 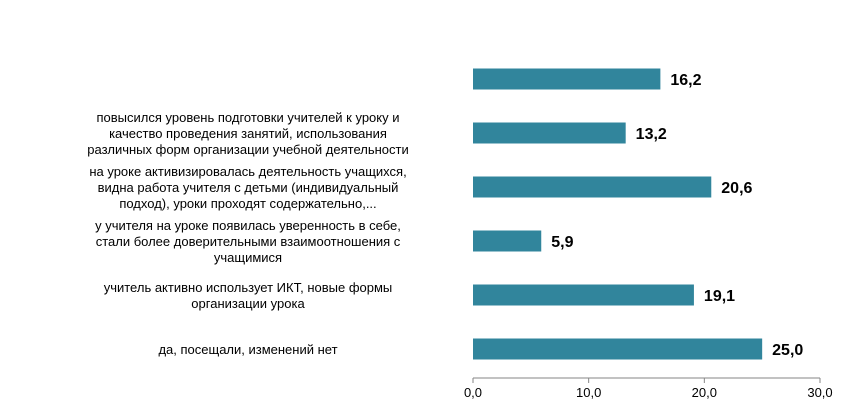 What do you see at coordinates (588, 392) in the screenshot?
I see `x-tick-label: 10,0` at bounding box center [588, 392].